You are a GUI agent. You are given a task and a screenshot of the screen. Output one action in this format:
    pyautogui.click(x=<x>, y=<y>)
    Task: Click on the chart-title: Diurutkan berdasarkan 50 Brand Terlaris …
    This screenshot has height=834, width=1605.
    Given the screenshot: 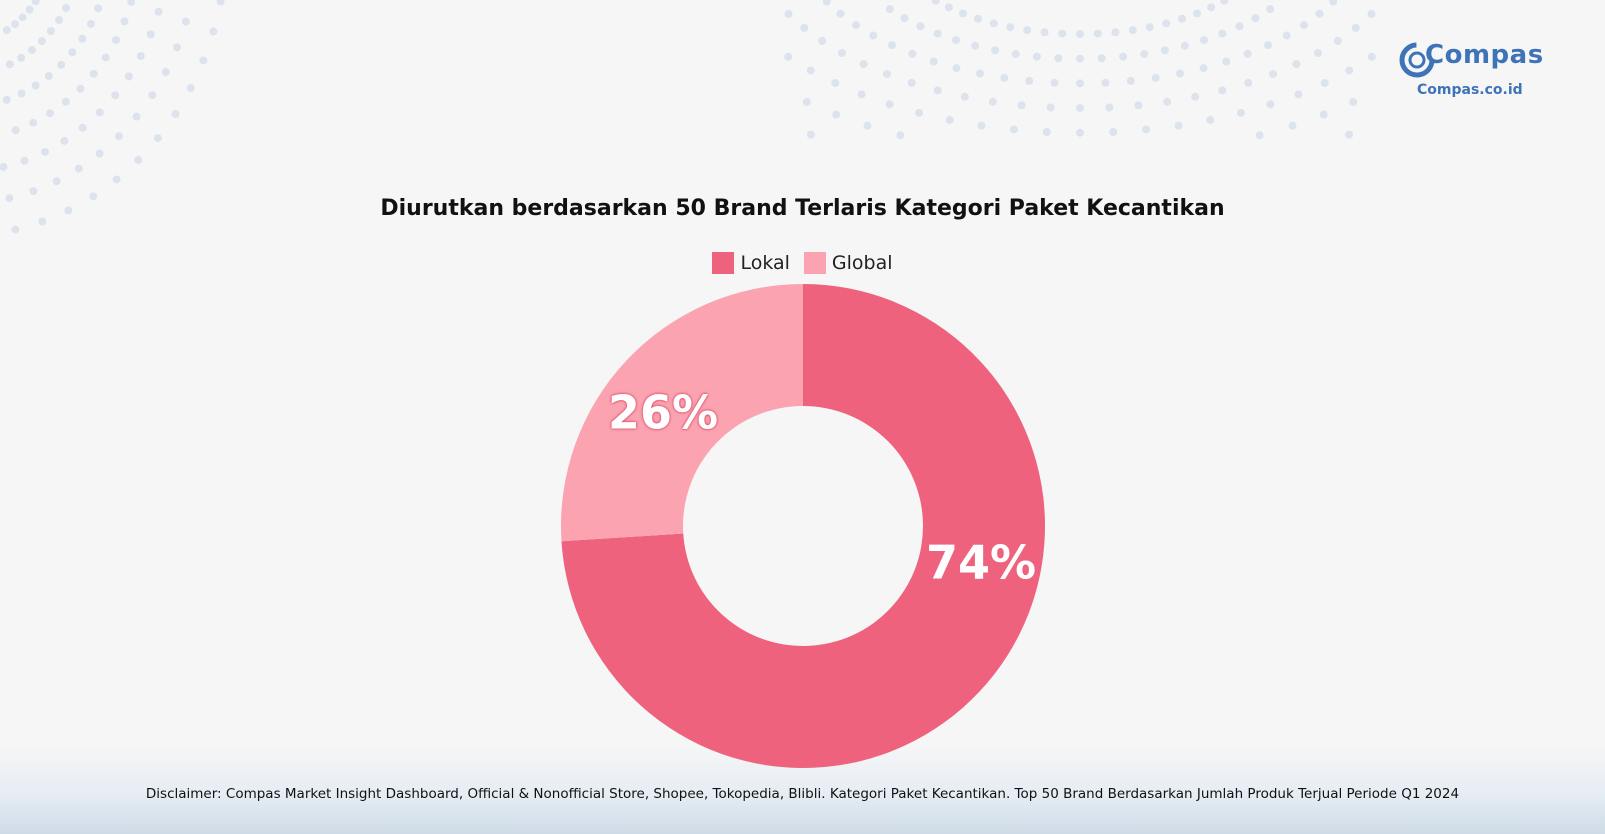 What is the action you would take?
    pyautogui.click(x=802, y=208)
    